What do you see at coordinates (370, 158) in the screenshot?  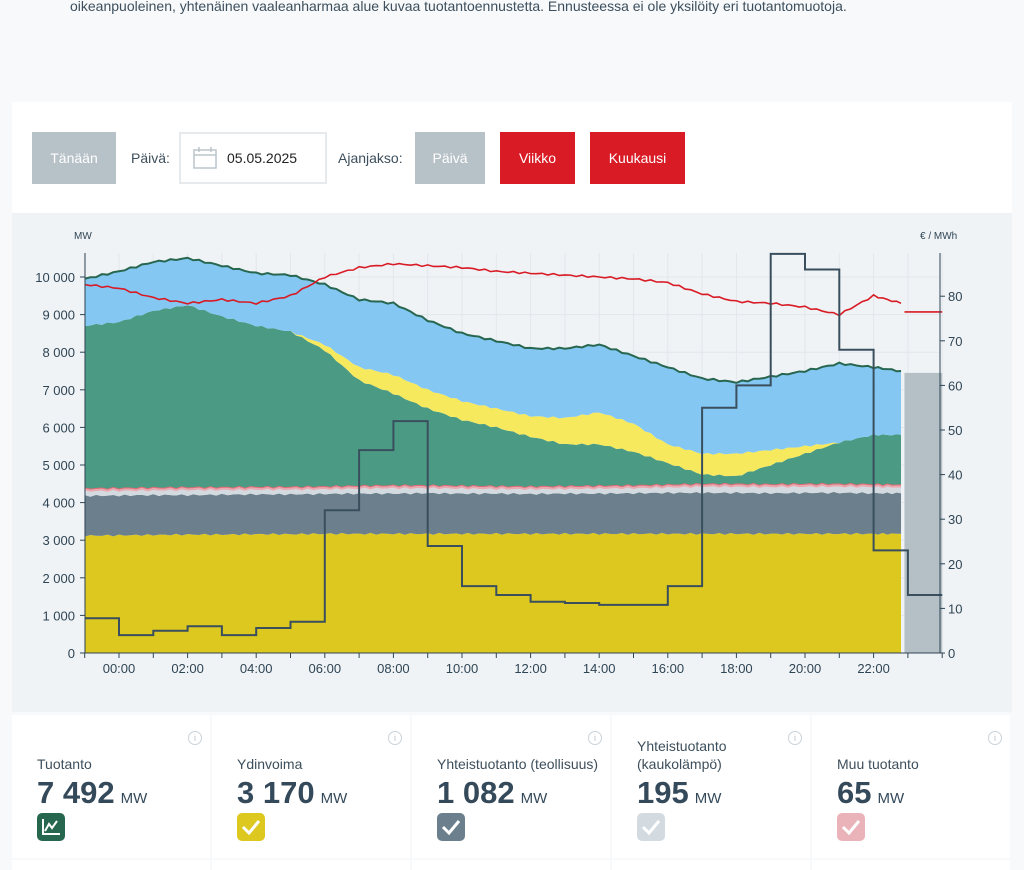 I see `period-label: Ajanjakso:` at bounding box center [370, 158].